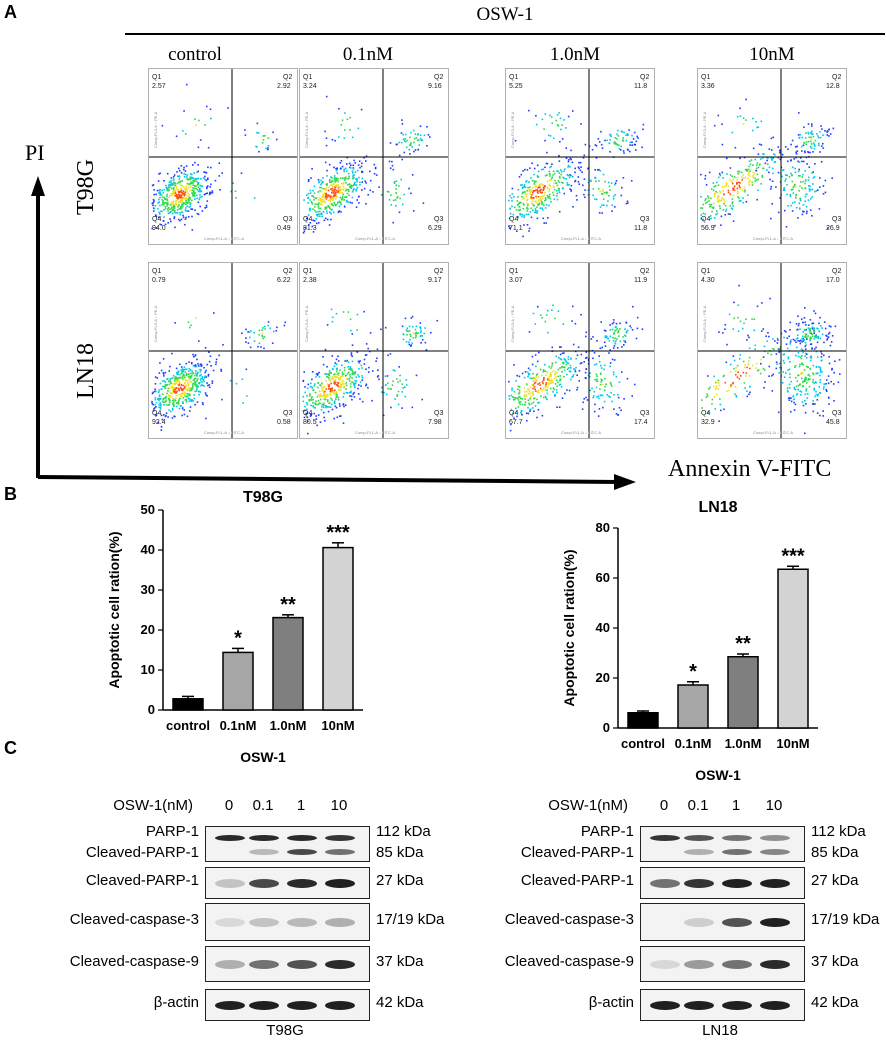  What do you see at coordinates (720, 1030) in the screenshot?
I see `ln18-cell-line-label: LN18` at bounding box center [720, 1030].